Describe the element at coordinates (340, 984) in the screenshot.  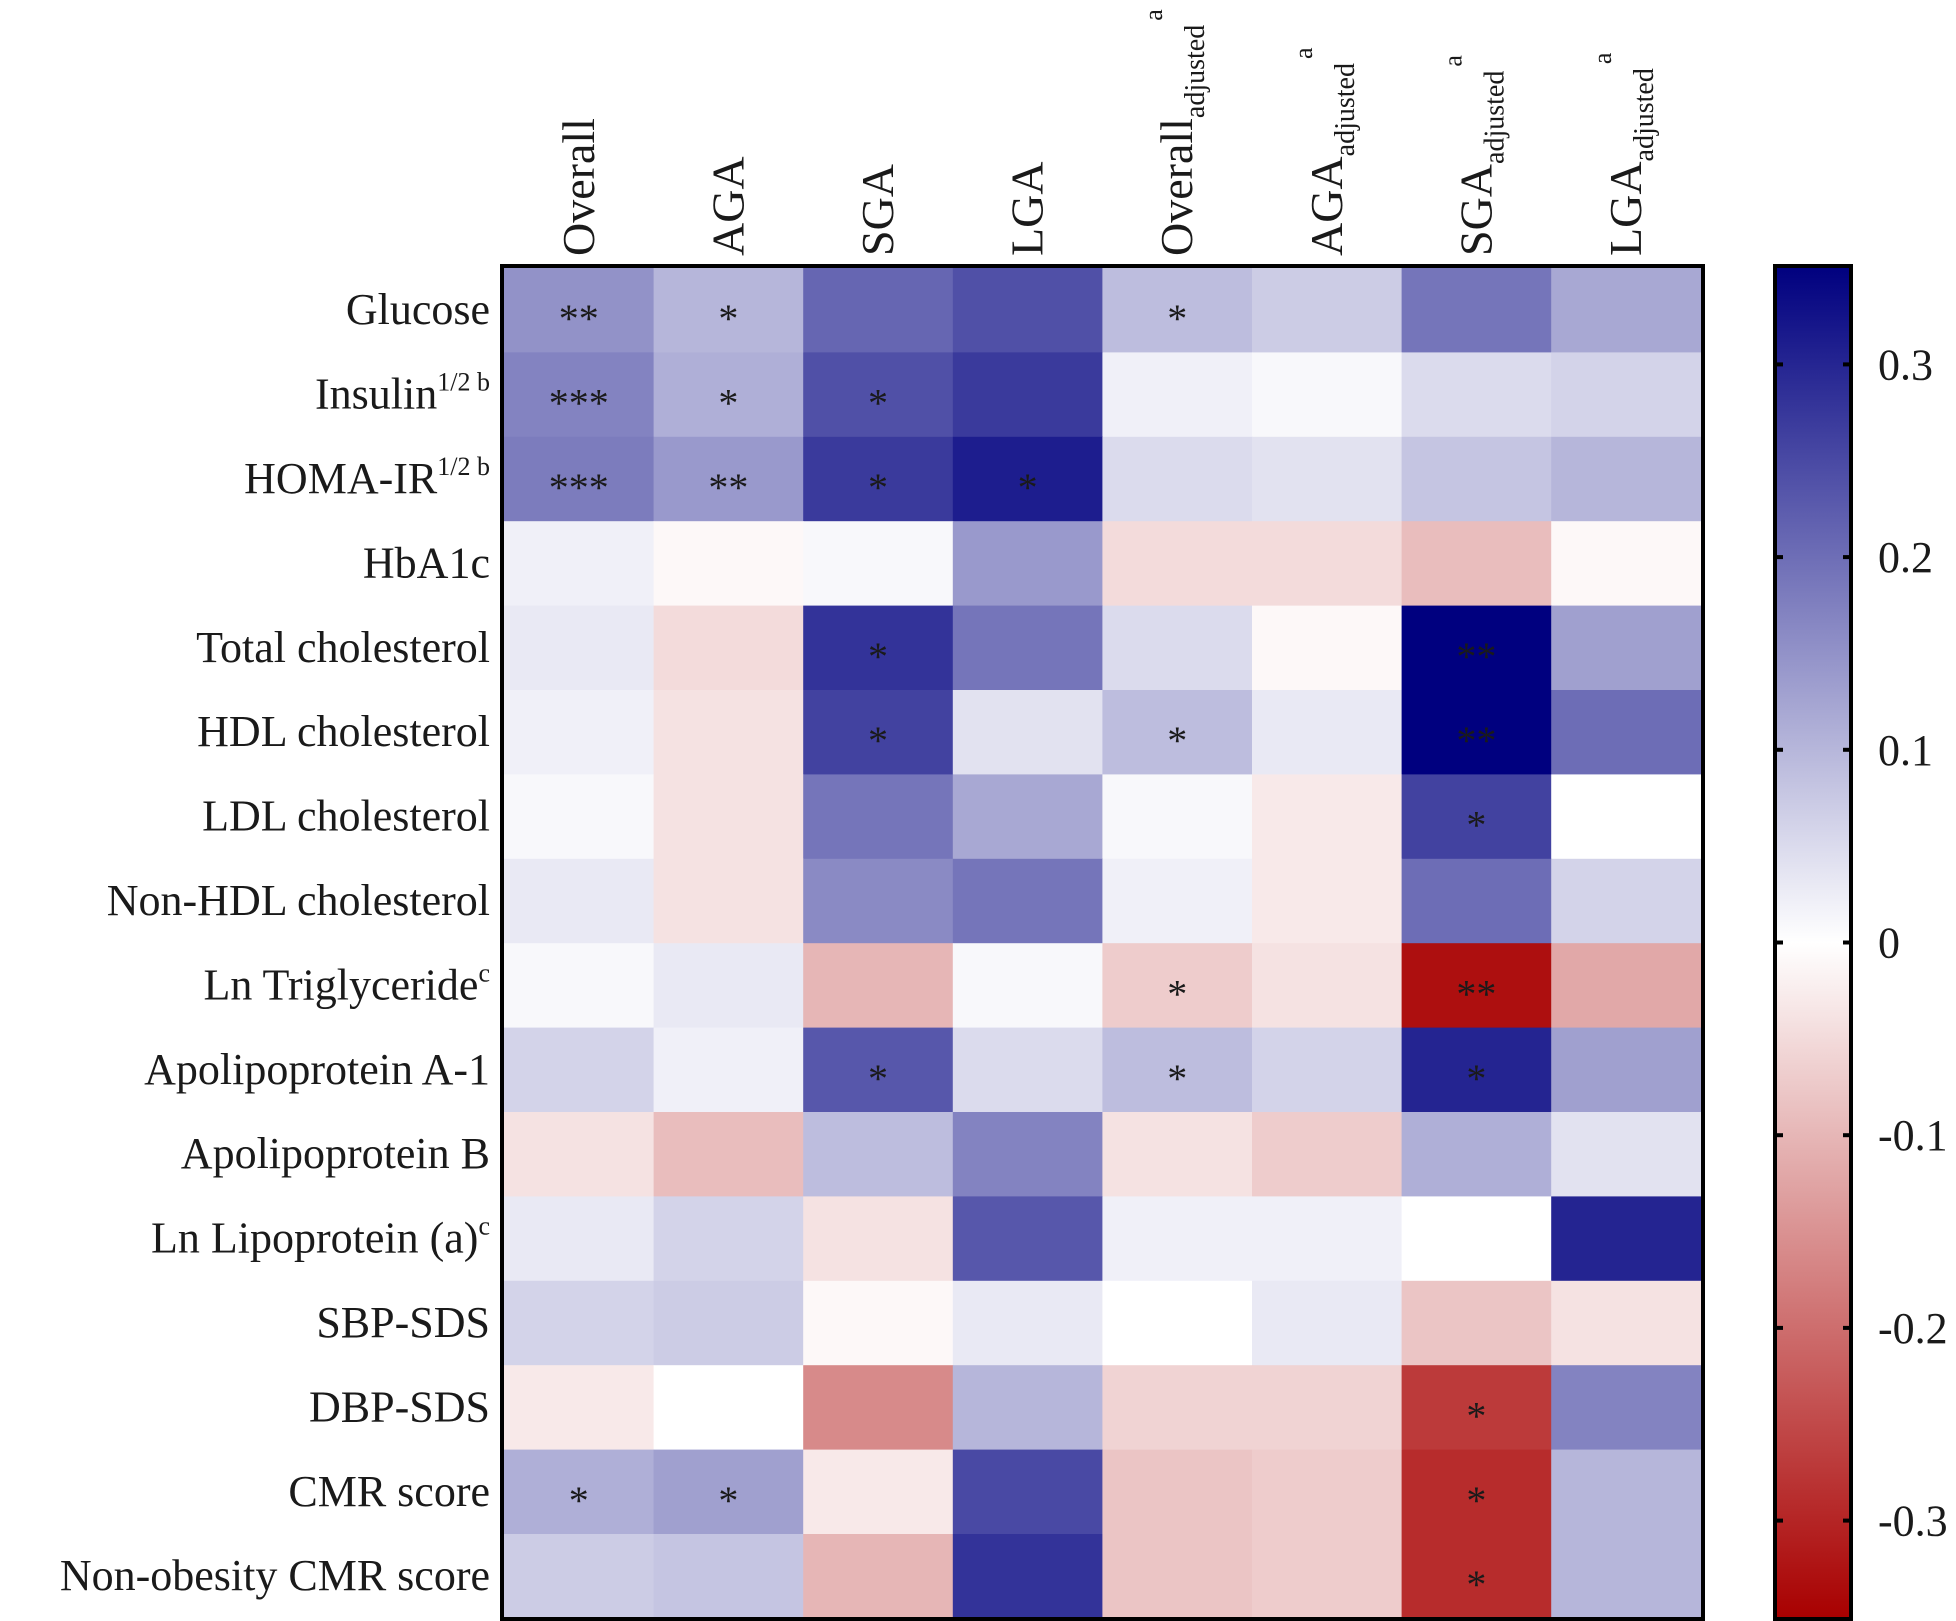
I see `row-label-text: Ln Triglyceride` at that location.